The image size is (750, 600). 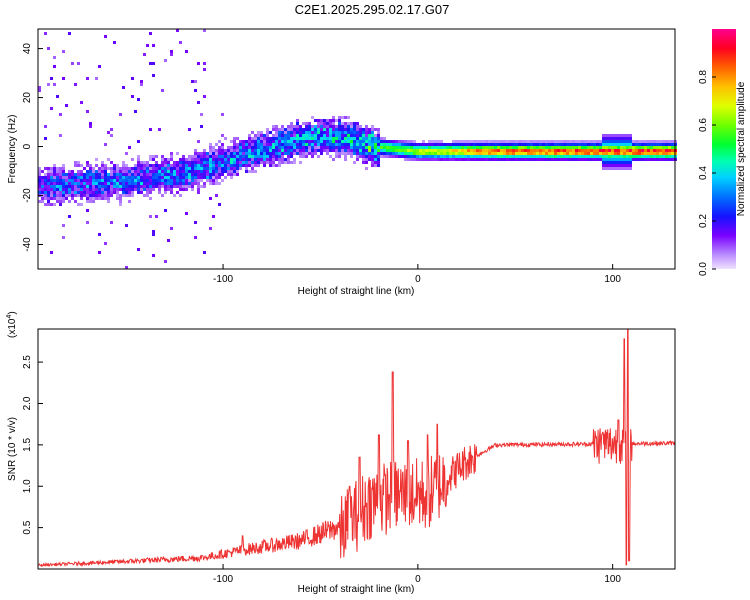 What do you see at coordinates (741, 148) in the screenshot?
I see `colorbar-label: Normalized spectral amplitude` at bounding box center [741, 148].